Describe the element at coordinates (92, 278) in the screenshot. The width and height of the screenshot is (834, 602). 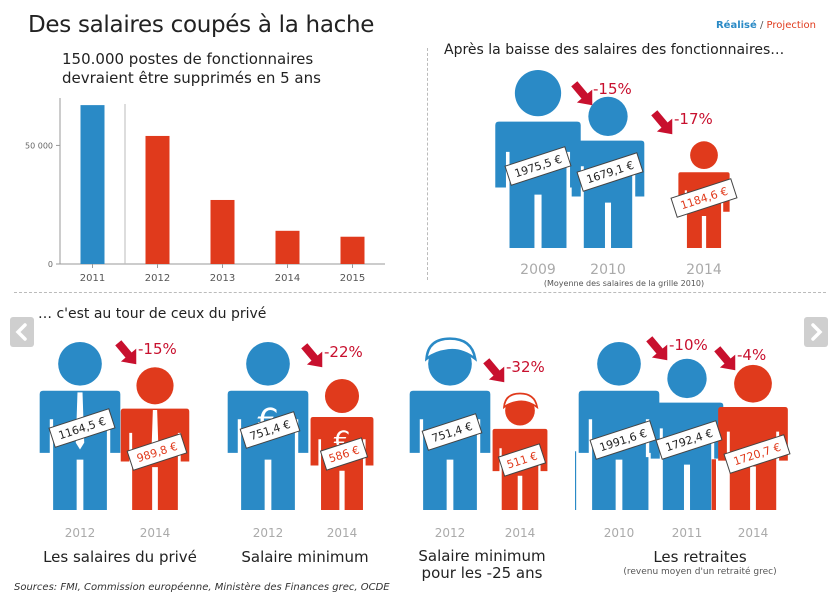
I see `x-tick-label: 2011` at that location.